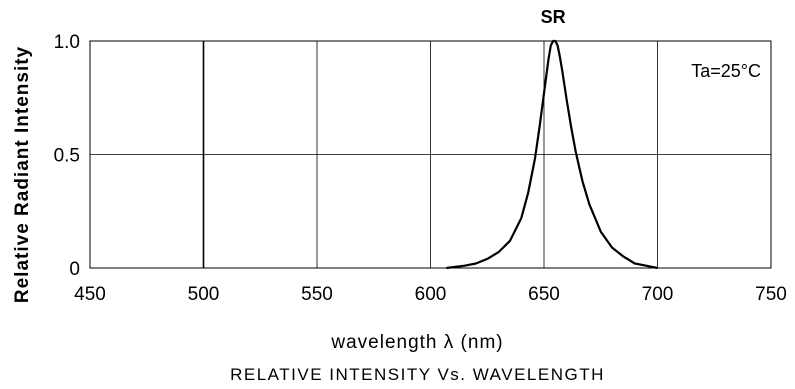 This screenshot has width=795, height=389. Describe the element at coordinates (544, 294) in the screenshot. I see `x-tick-label: 650` at that location.